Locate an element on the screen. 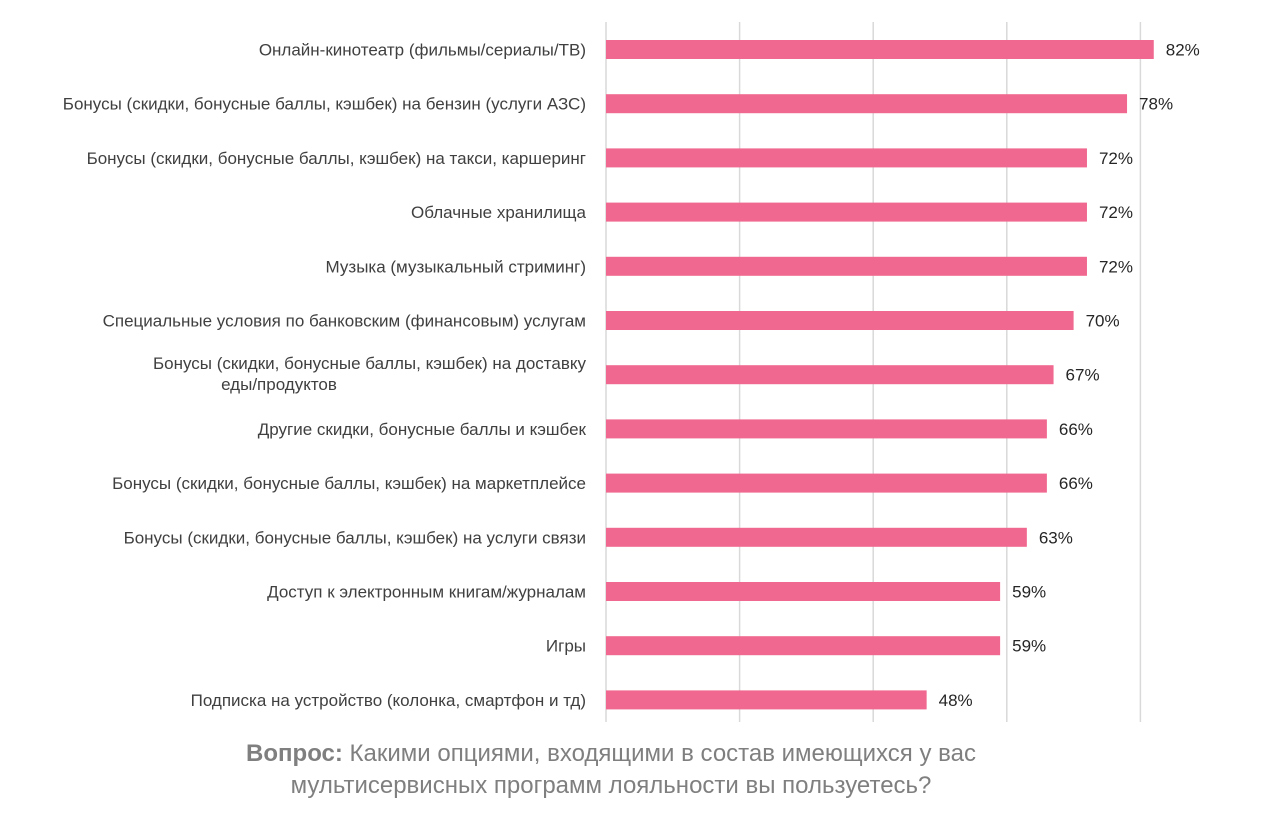 This screenshot has height=816, width=1268. category-label-line: Игры is located at coordinates (566, 646).